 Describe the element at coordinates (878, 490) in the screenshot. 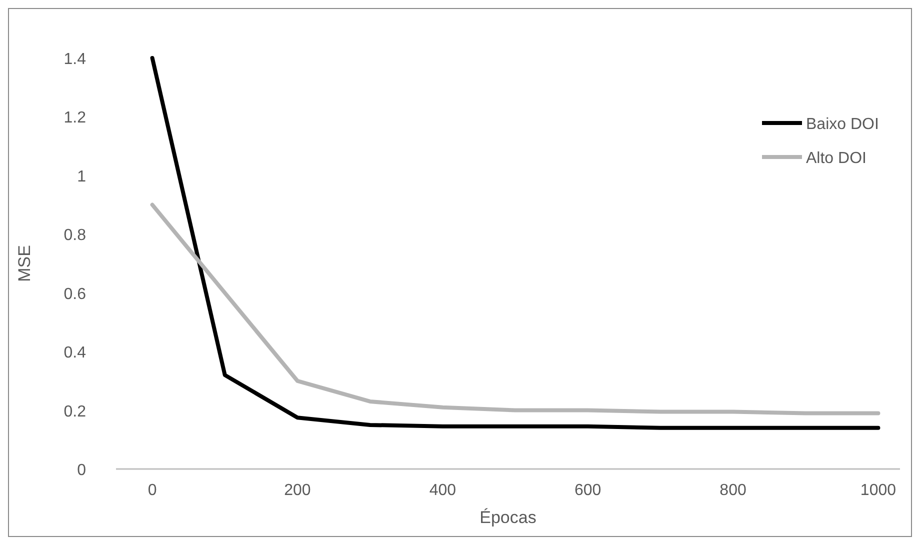

I see `x-tick-label: 1000` at that location.